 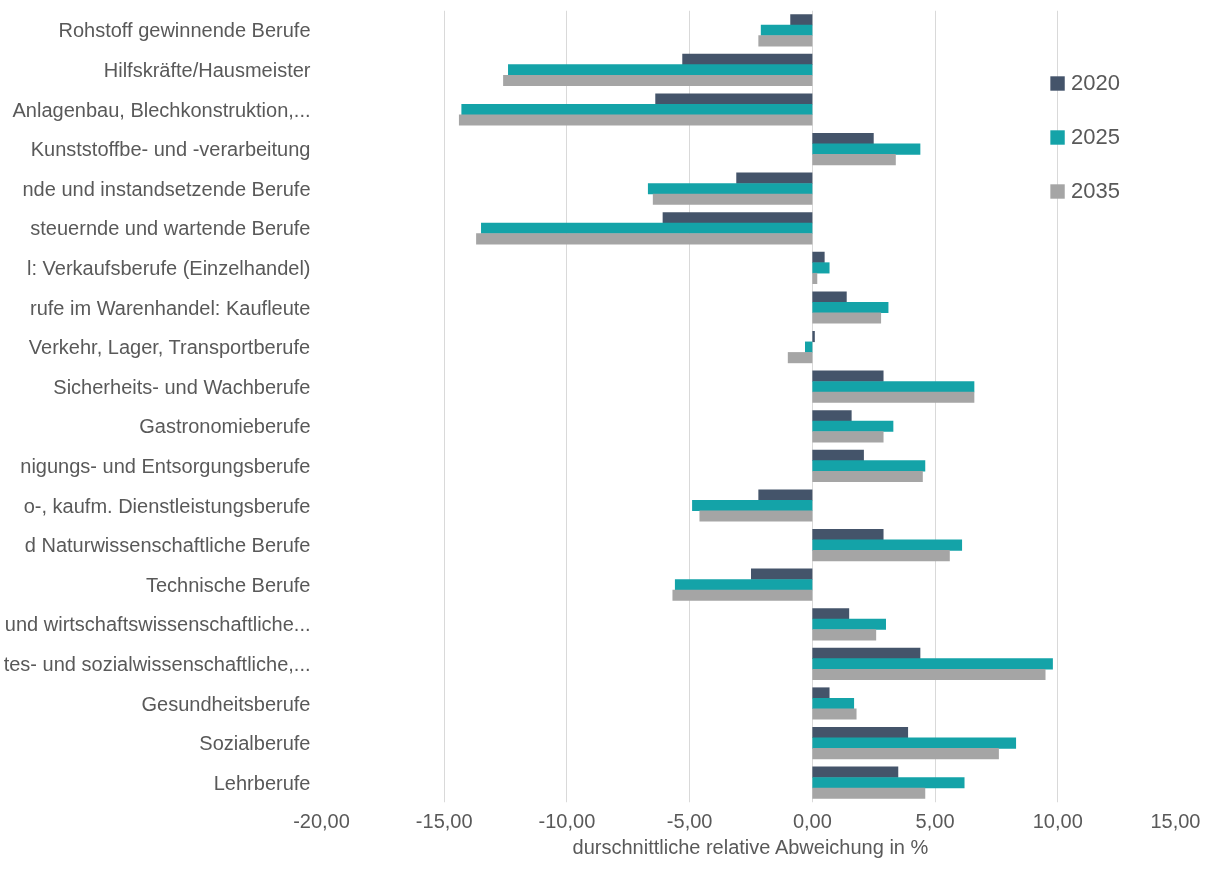 What do you see at coordinates (167, 505) in the screenshot?
I see `y-tick-label: o-, kaufm. Dienstleistungsberufe` at bounding box center [167, 505].